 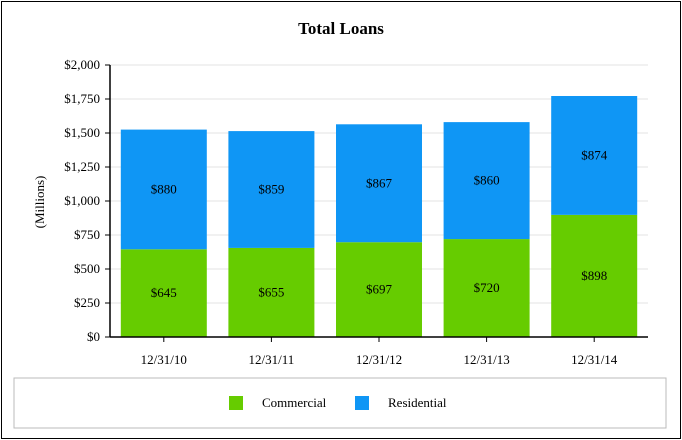 I want to click on data-label: $697, so click(x=379, y=289).